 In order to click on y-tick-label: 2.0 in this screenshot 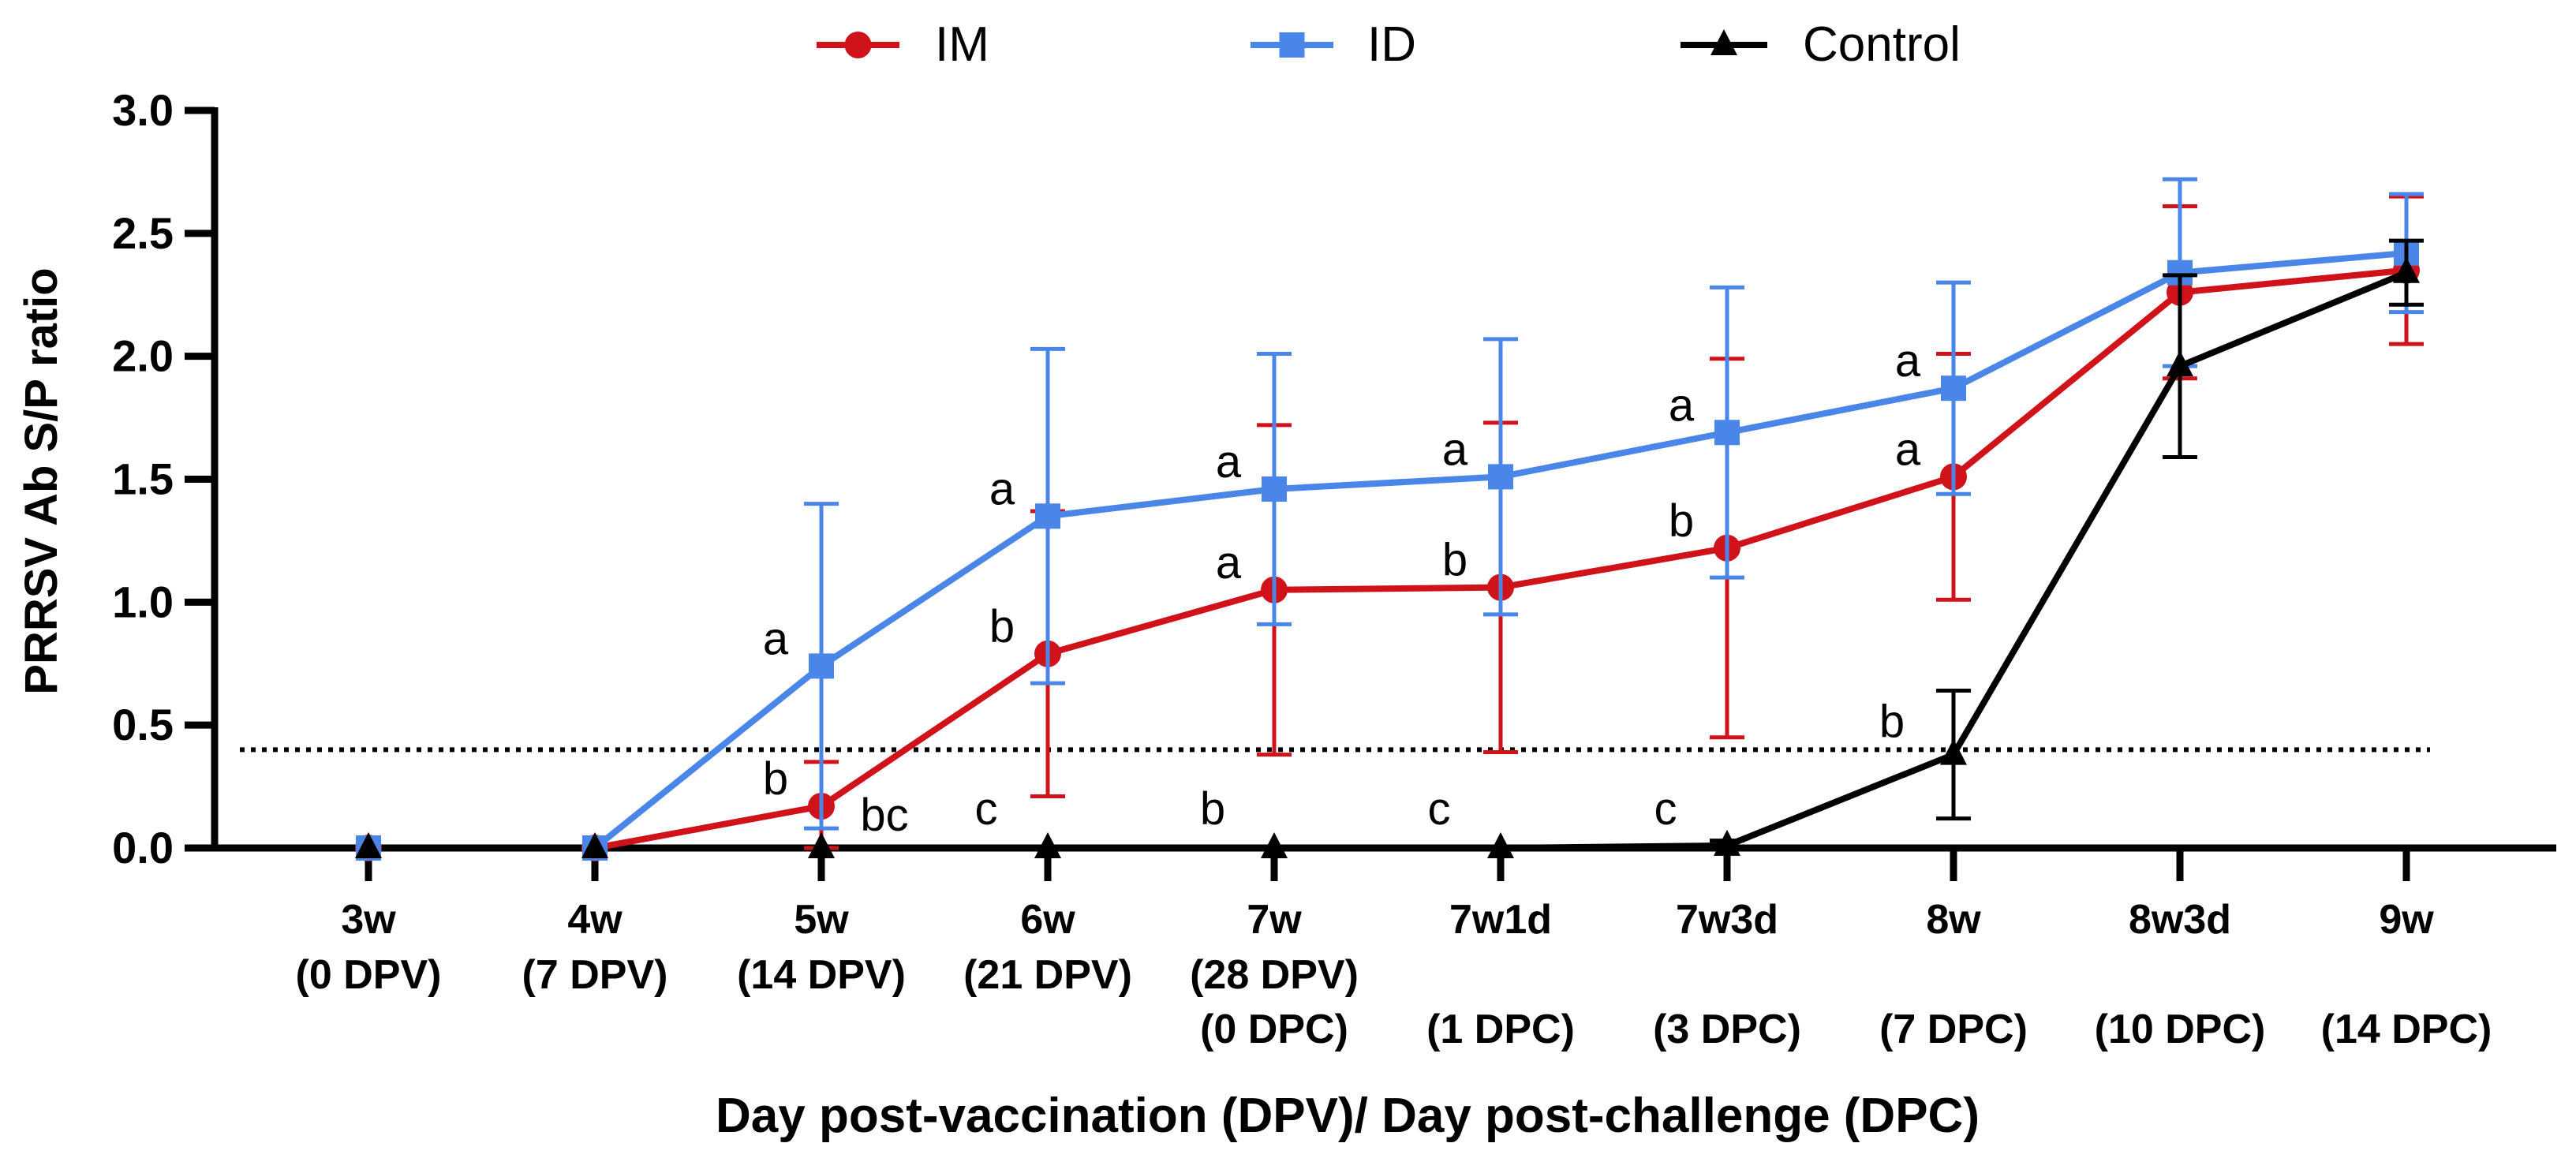, I will do `click(143, 356)`.